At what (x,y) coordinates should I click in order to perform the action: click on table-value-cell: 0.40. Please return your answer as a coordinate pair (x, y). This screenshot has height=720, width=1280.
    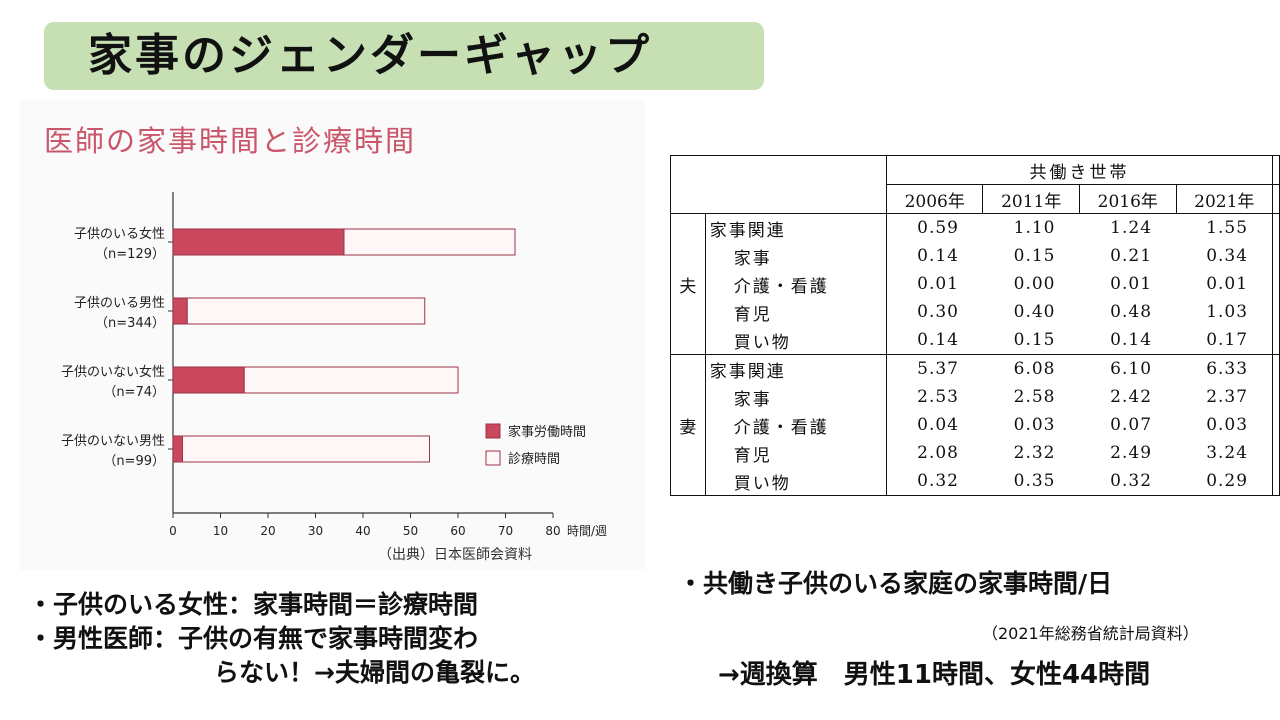
    Looking at the image, I should click on (1034, 312).